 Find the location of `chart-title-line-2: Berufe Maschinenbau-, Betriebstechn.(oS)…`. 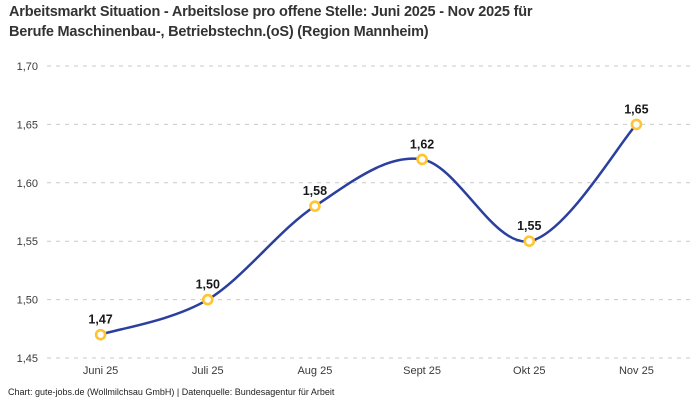

chart-title-line-2: Berufe Maschinenbau-, Betriebstechn.(oS)… is located at coordinates (219, 32).